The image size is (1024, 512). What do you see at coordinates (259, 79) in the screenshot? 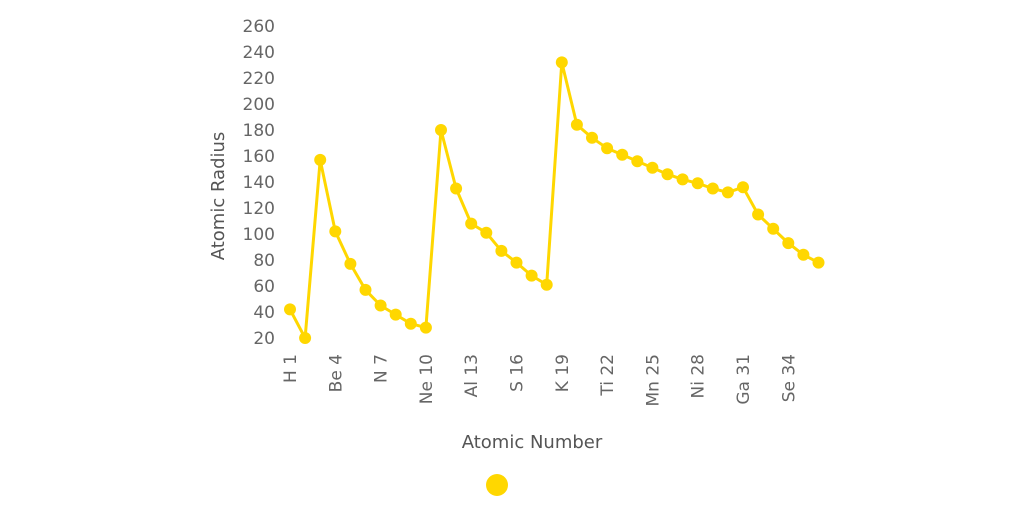
I see `y-tick-label: 220` at bounding box center [259, 79].